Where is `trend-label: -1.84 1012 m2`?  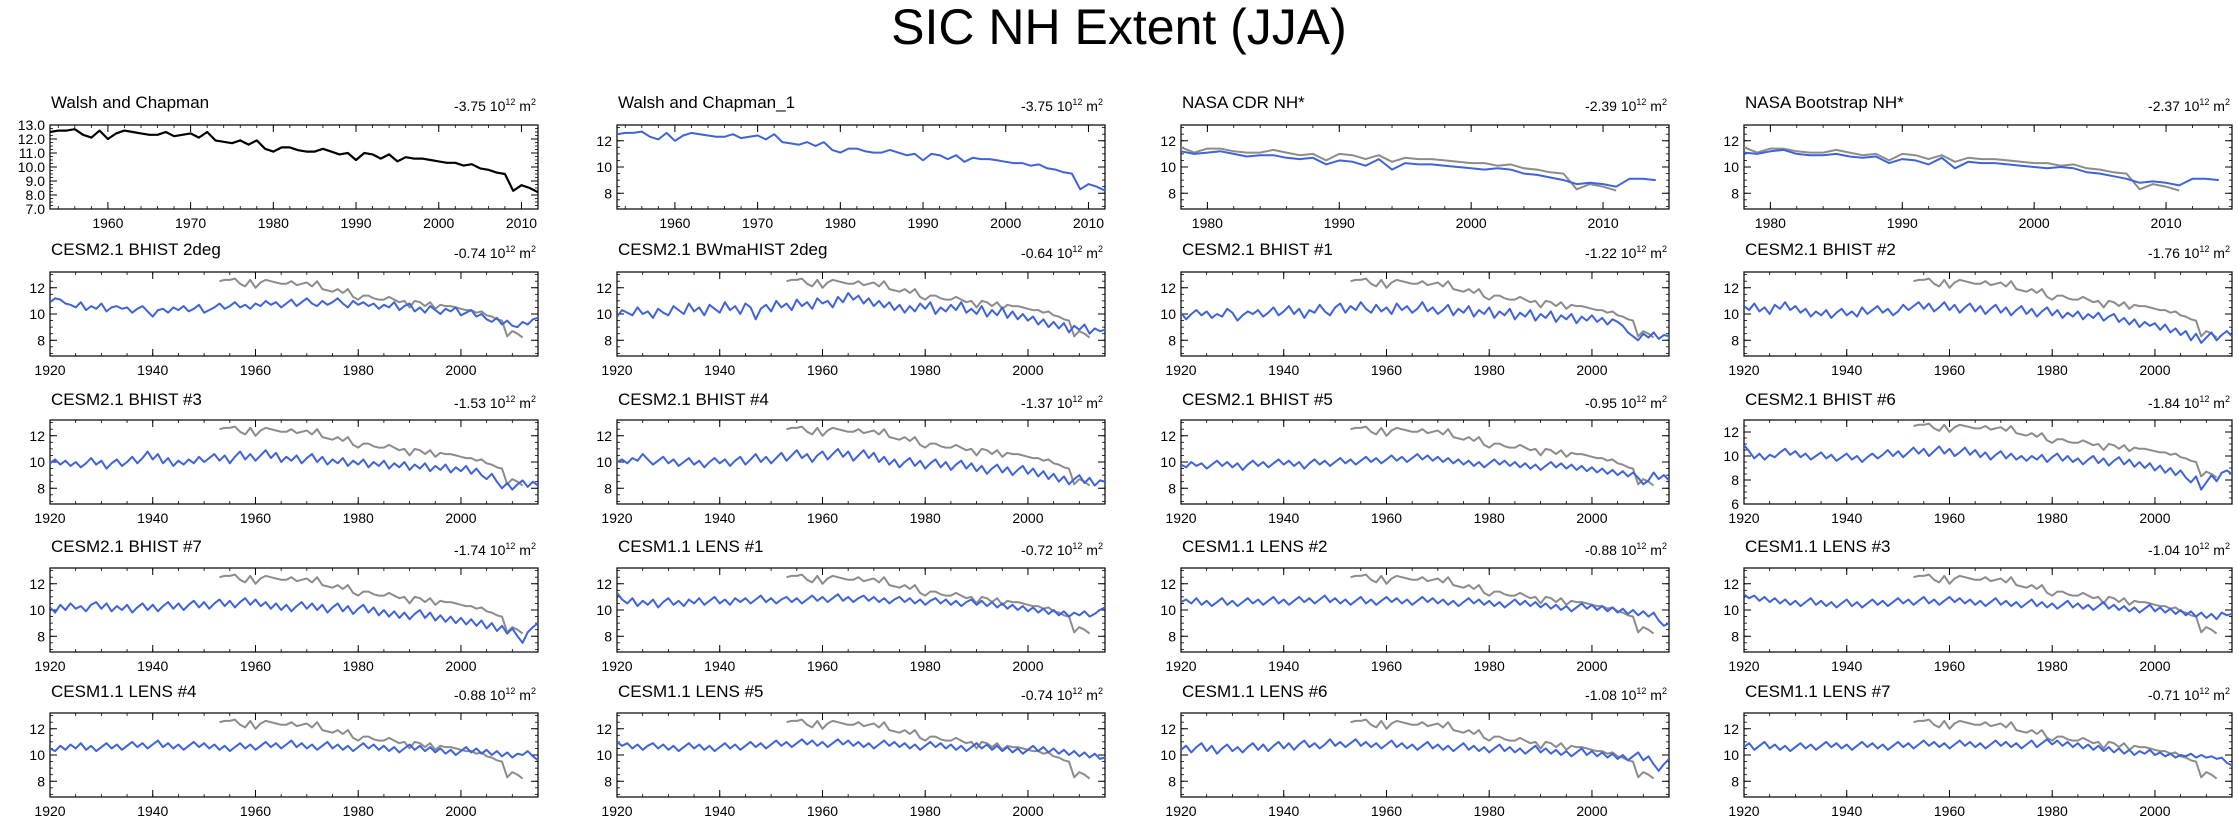 trend-label: -1.84 1012 m2 is located at coordinates (2189, 402).